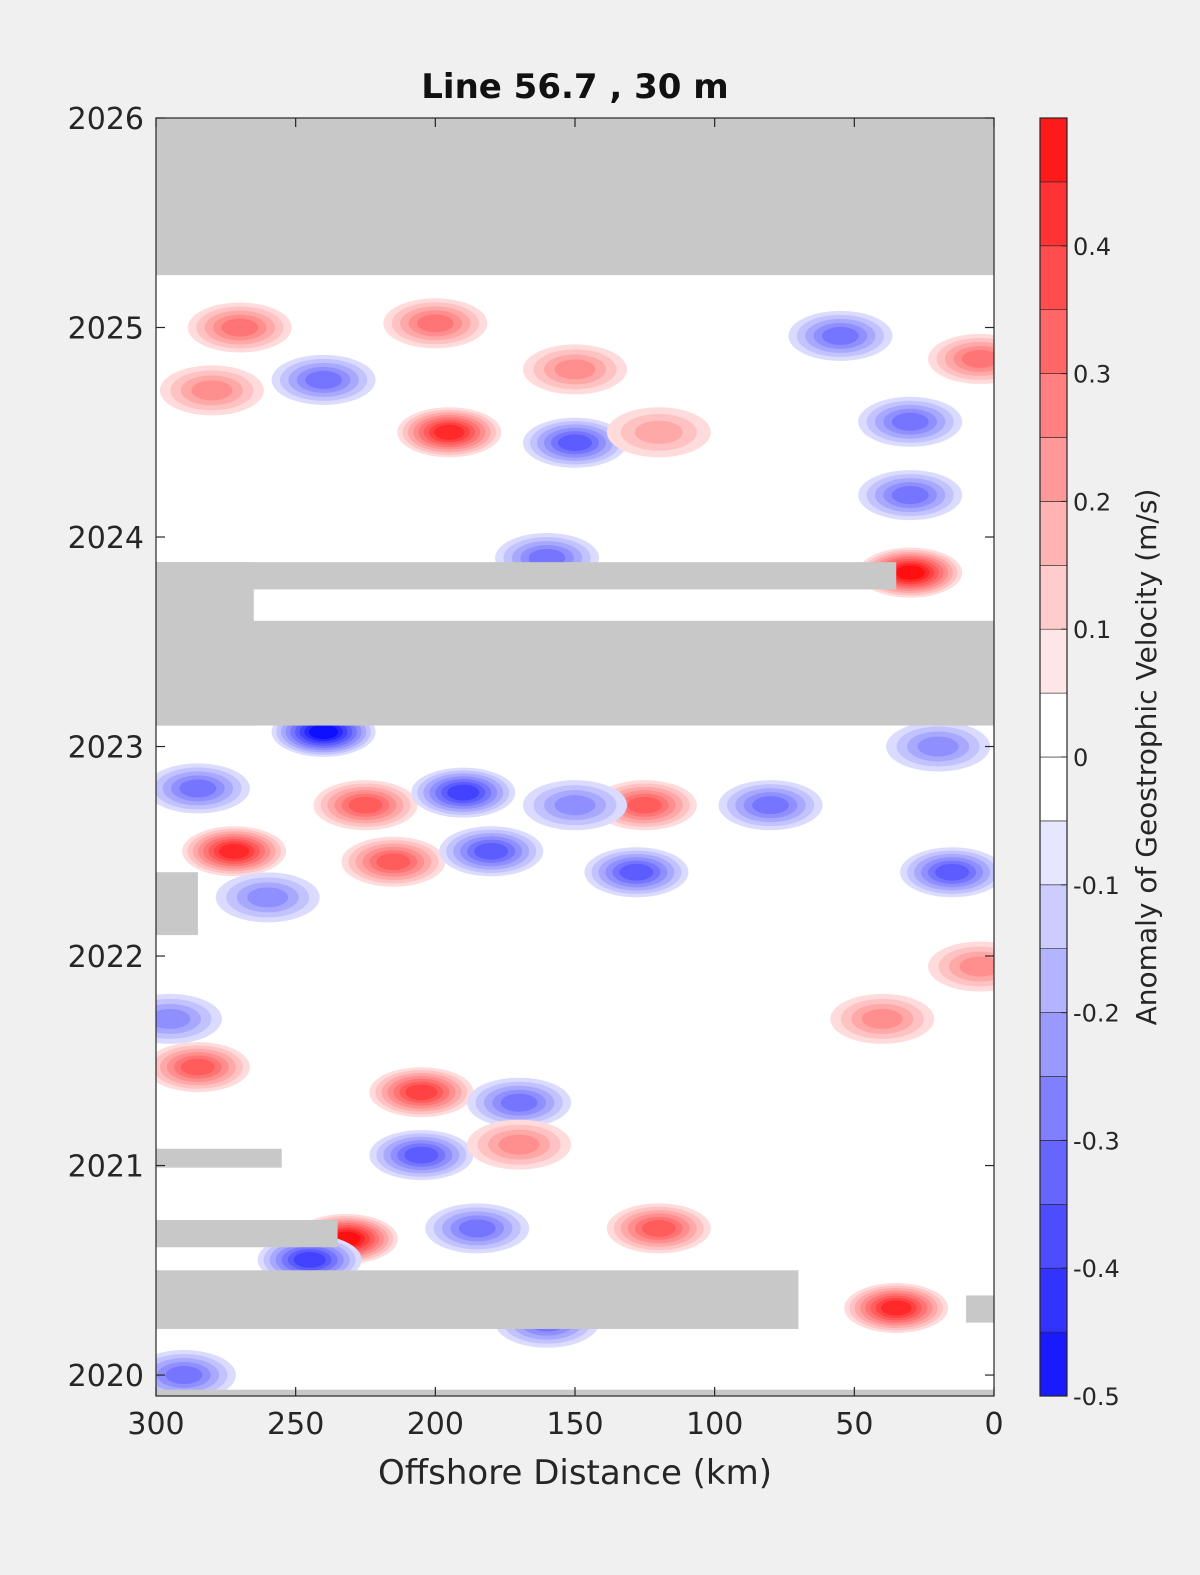 The height and width of the screenshot is (1575, 1200). I want to click on colorbar-tick-label: 0.2, so click(1092, 502).